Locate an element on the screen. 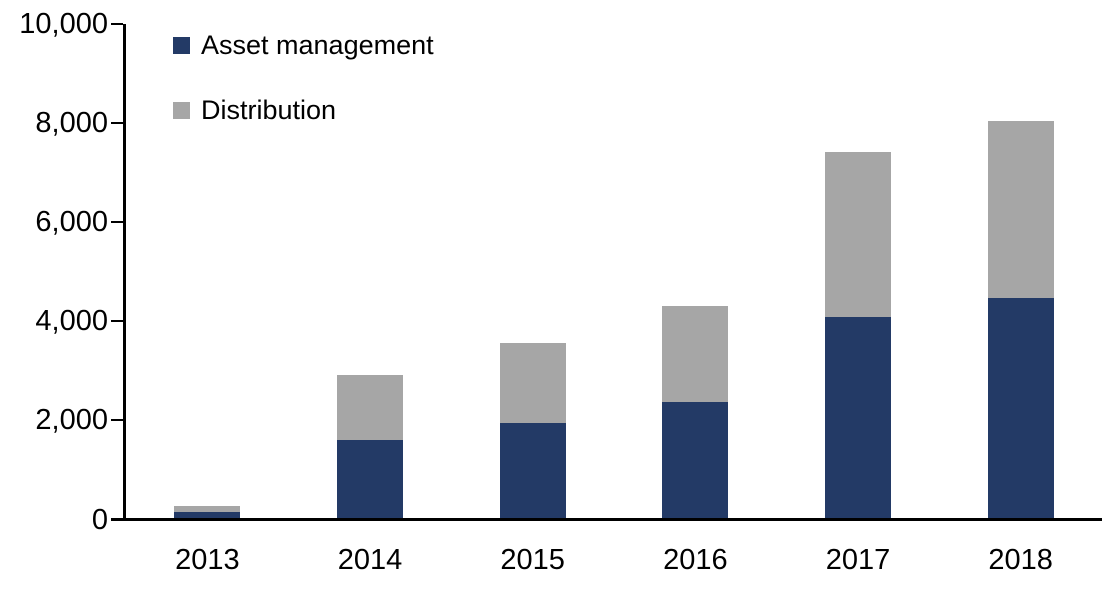 This screenshot has width=1102, height=594. legend-label-asset-management: Asset management is located at coordinates (317, 45).